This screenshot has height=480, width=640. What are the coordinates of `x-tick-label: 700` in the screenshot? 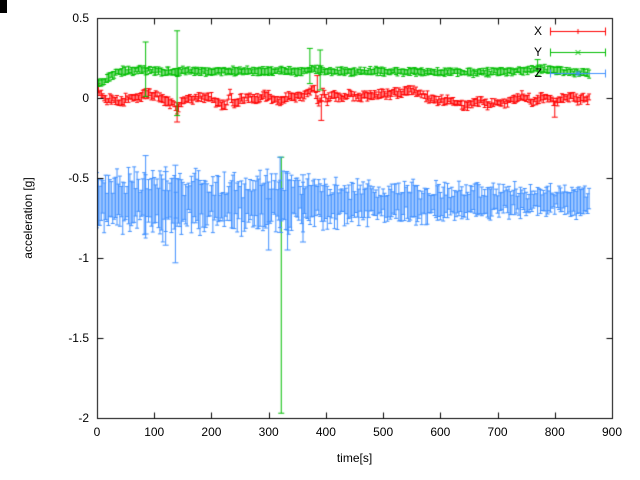 It's located at (497, 432).